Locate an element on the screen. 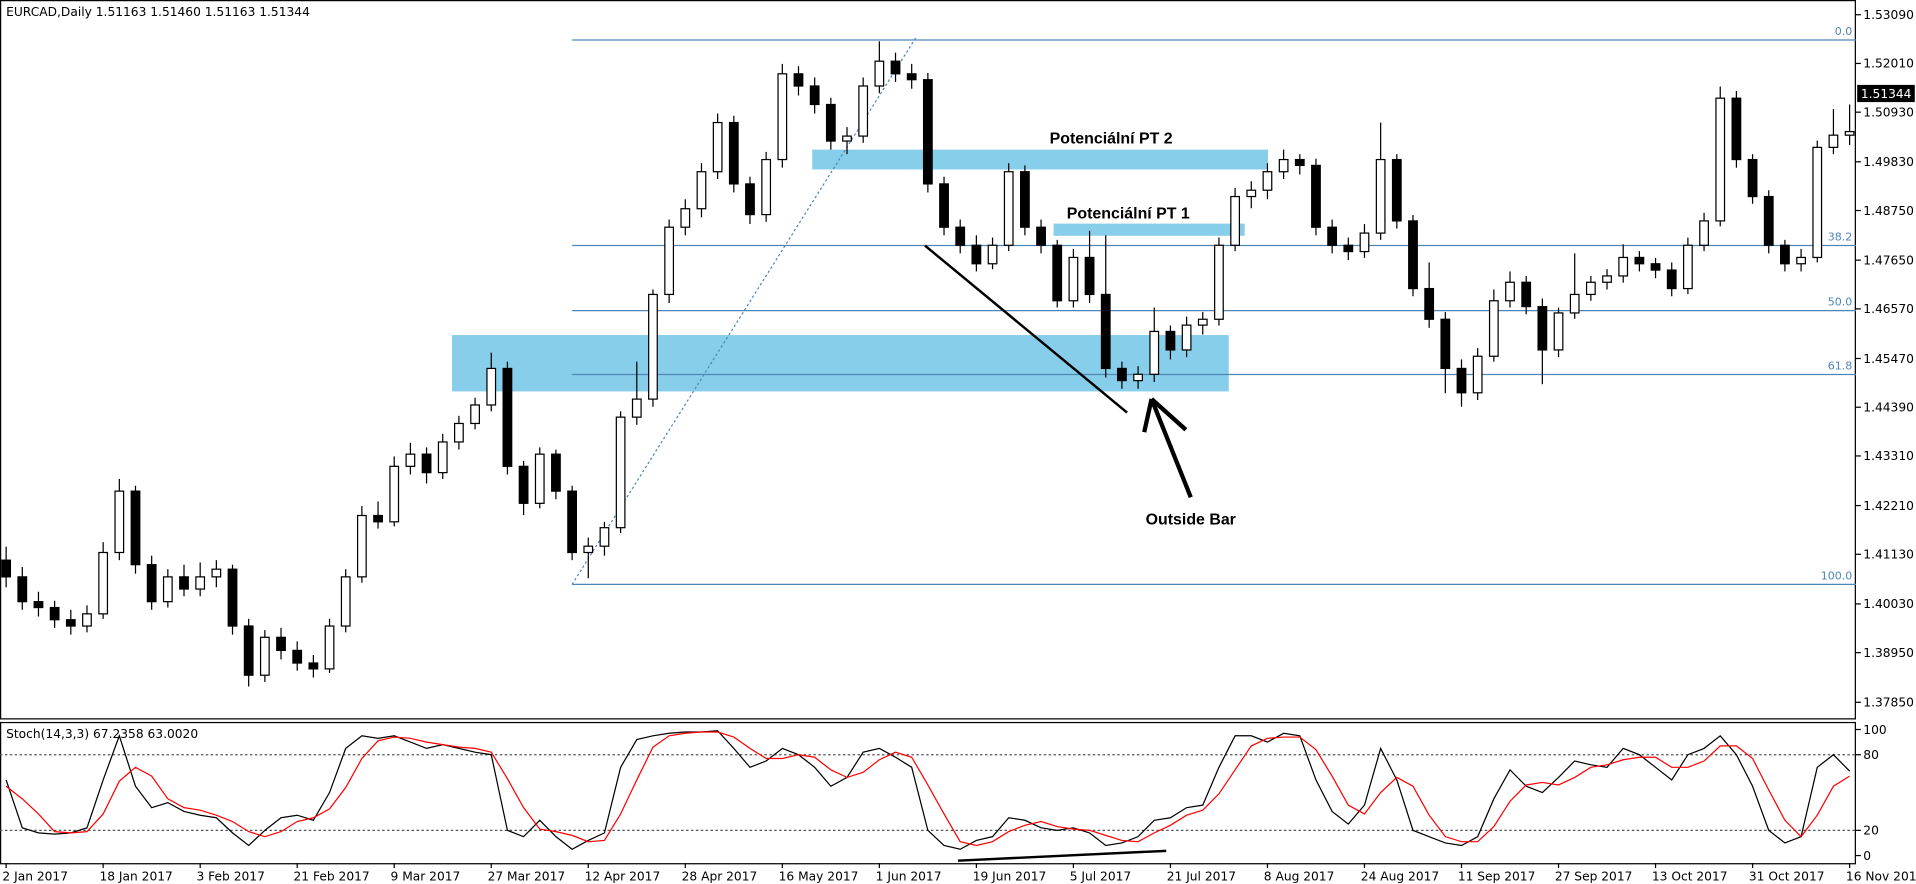 The image size is (1916, 884). x-tick-label: 16 May 2017 is located at coordinates (819, 876).